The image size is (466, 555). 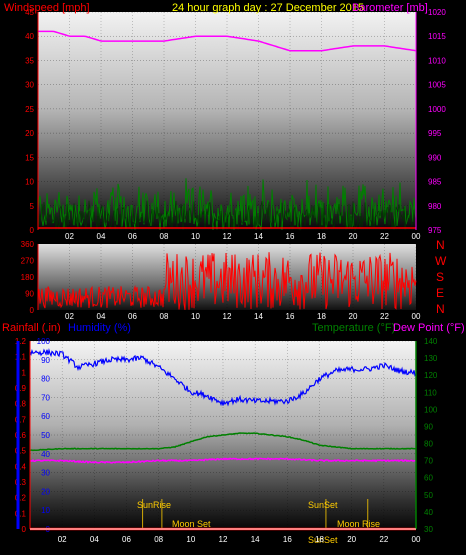 What do you see at coordinates (227, 216) in the screenshot?
I see `windspeed-series` at bounding box center [227, 216].